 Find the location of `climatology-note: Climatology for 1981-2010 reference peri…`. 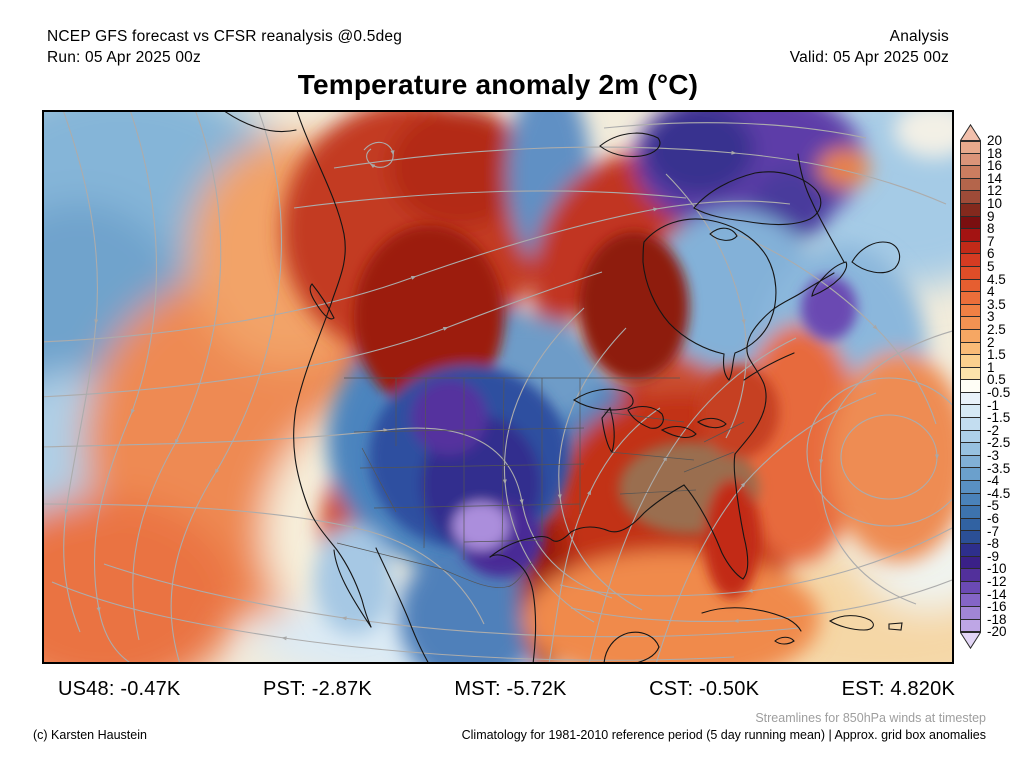

climatology-note: Climatology for 1981-2010 reference peri… is located at coordinates (723, 735).